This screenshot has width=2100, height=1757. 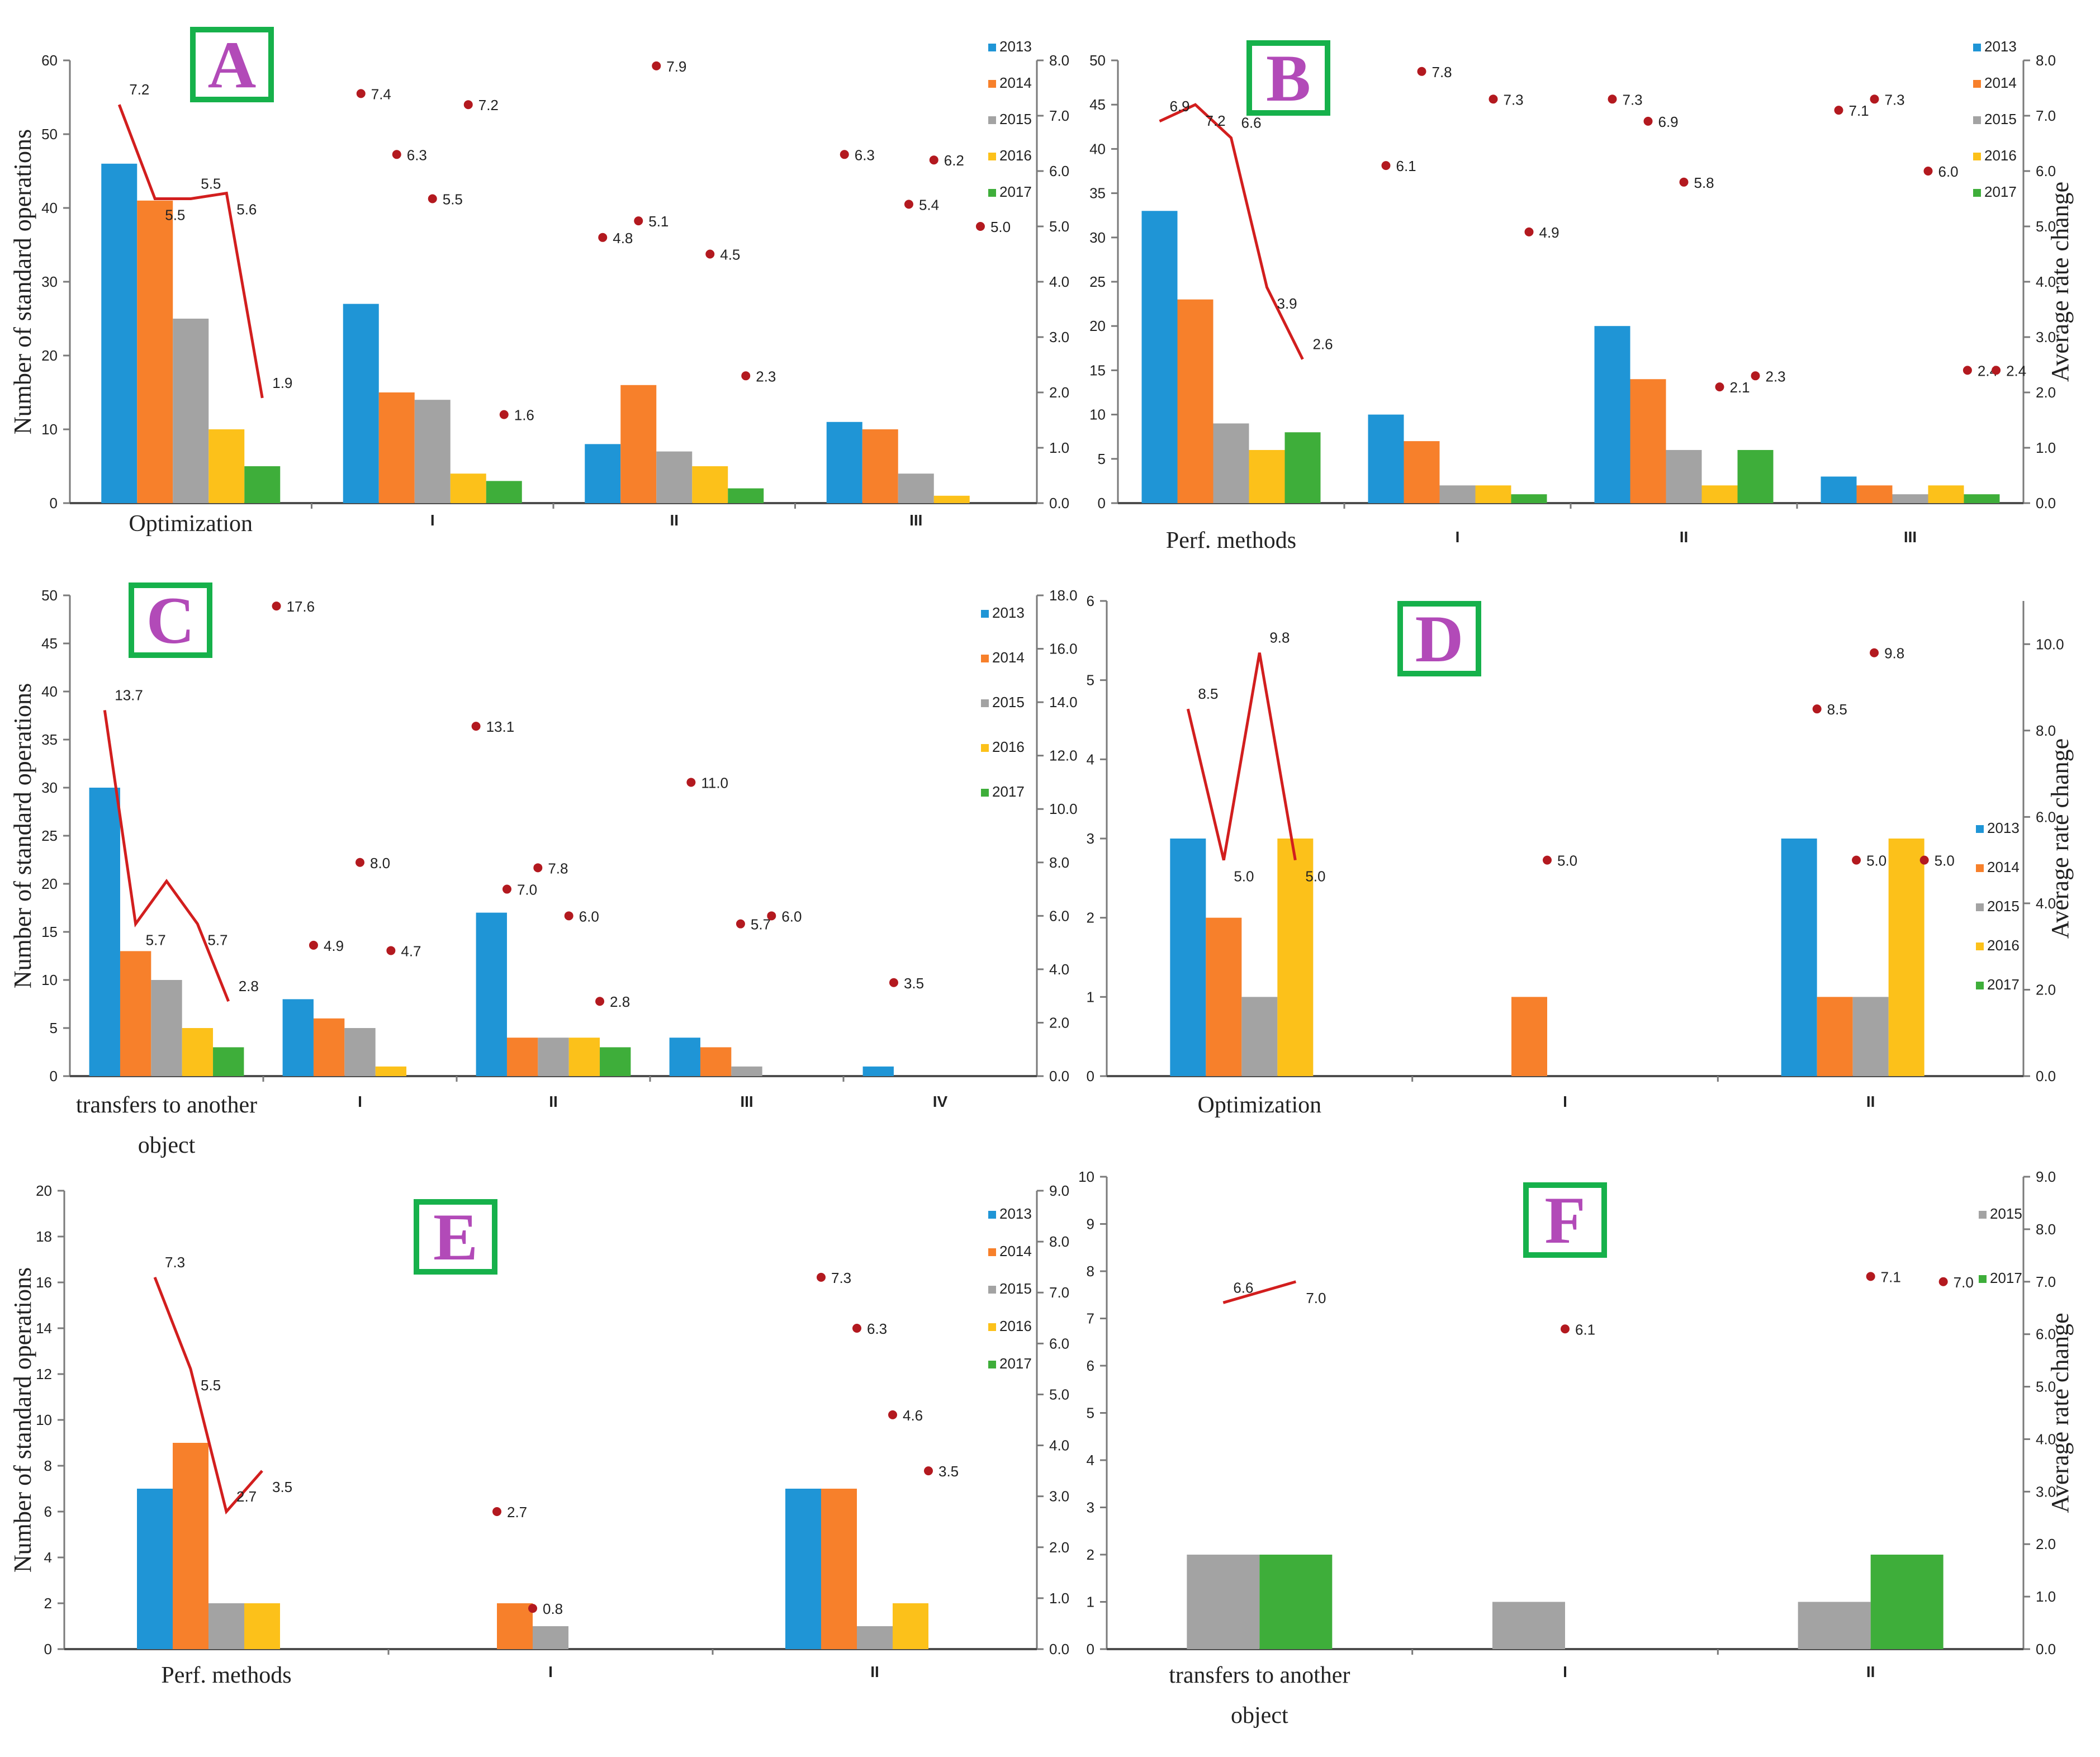 What do you see at coordinates (170, 620) in the screenshot?
I see `panel-label-c: C` at bounding box center [170, 620].